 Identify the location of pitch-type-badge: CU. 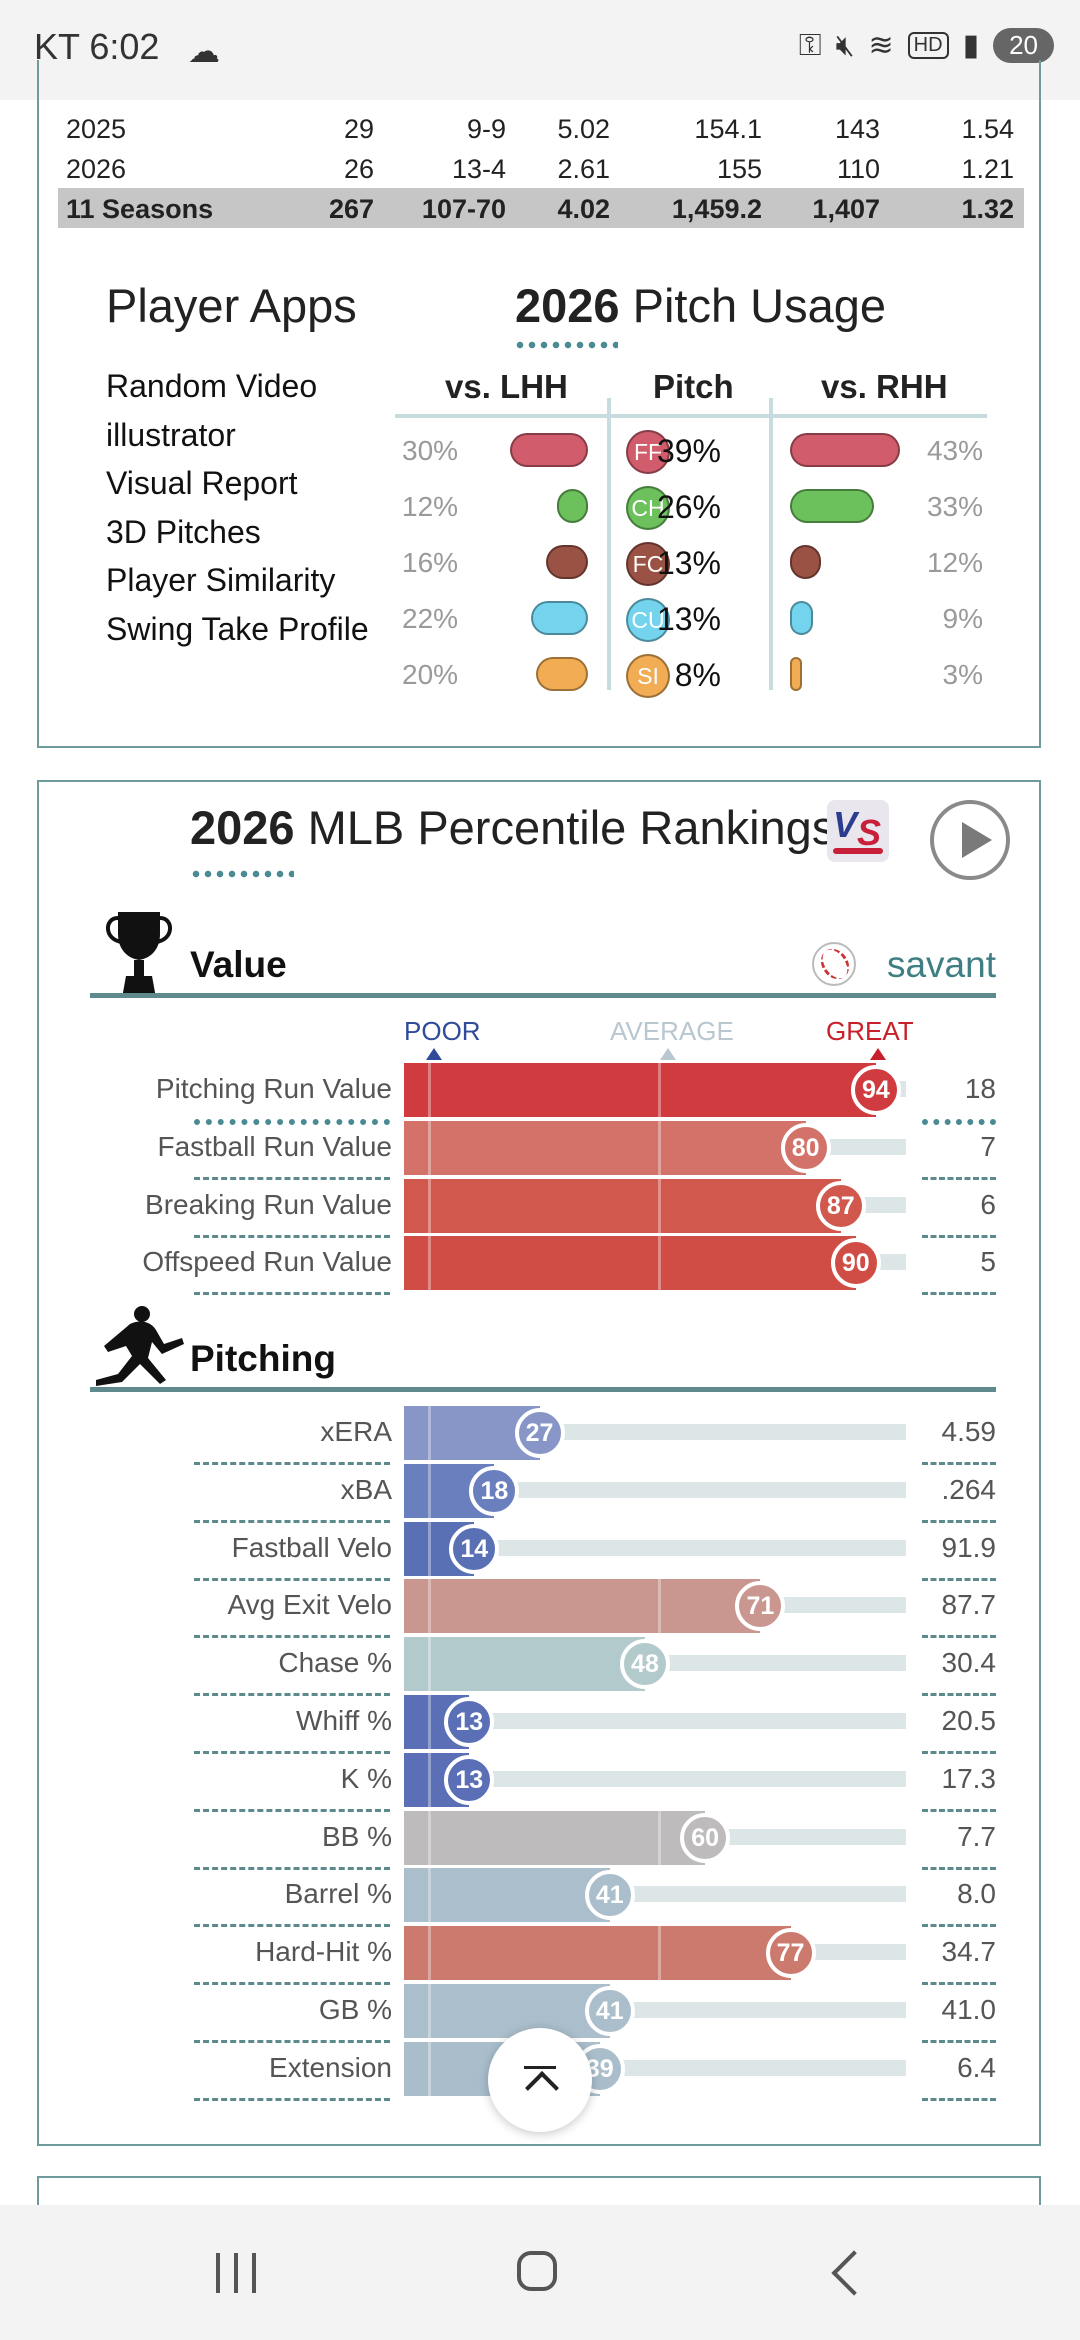
(648, 620).